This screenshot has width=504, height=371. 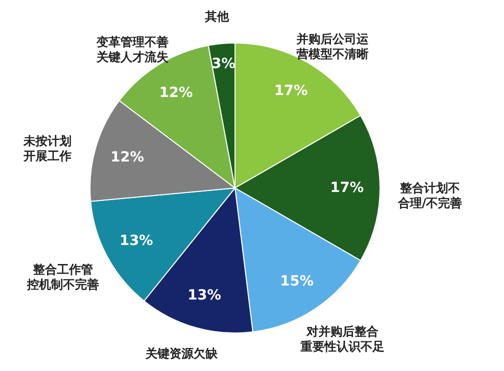 What do you see at coordinates (342, 339) in the screenshot?
I see `slice-label: 对并购后整合重要性认识不足` at bounding box center [342, 339].